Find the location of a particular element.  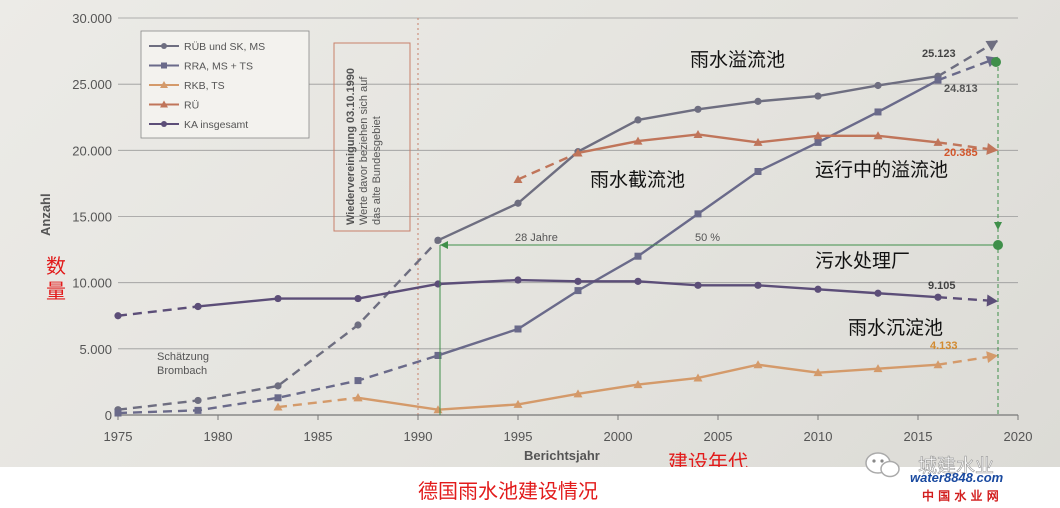

y-tick-label: 25.000 is located at coordinates (92, 84).